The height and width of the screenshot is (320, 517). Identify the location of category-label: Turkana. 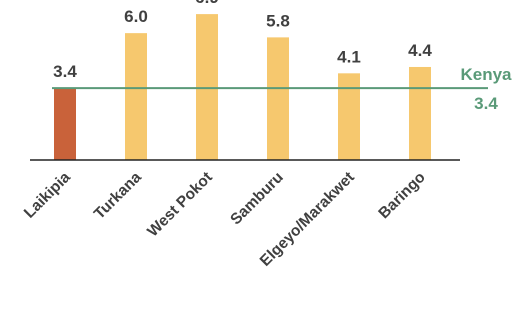
(118, 196).